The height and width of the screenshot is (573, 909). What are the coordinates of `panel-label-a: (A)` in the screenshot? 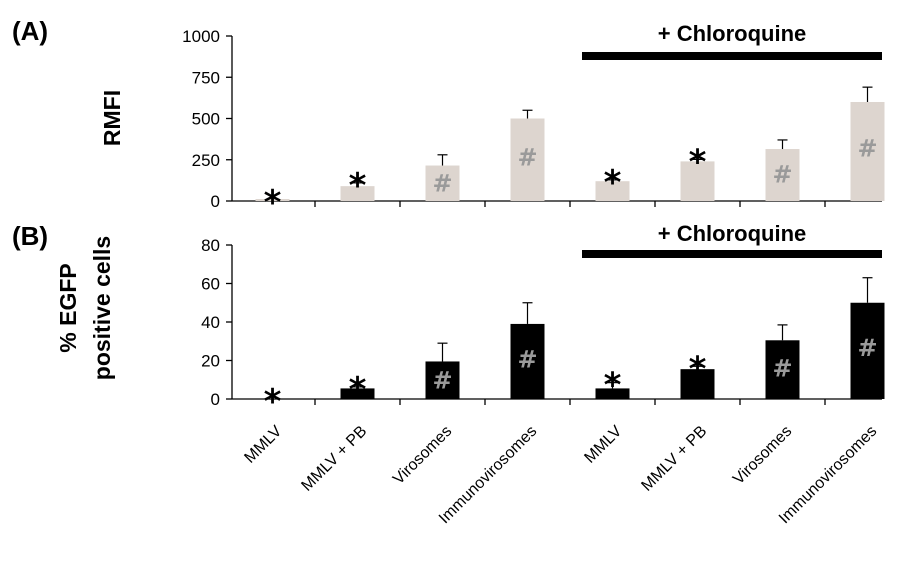 It's located at (30, 31).